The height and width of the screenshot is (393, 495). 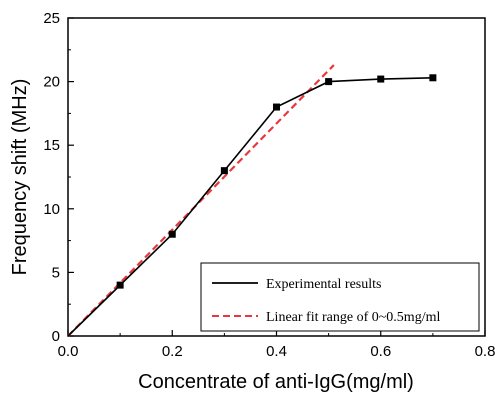 I want to click on x-tick-label: 0.6, so click(x=380, y=351).